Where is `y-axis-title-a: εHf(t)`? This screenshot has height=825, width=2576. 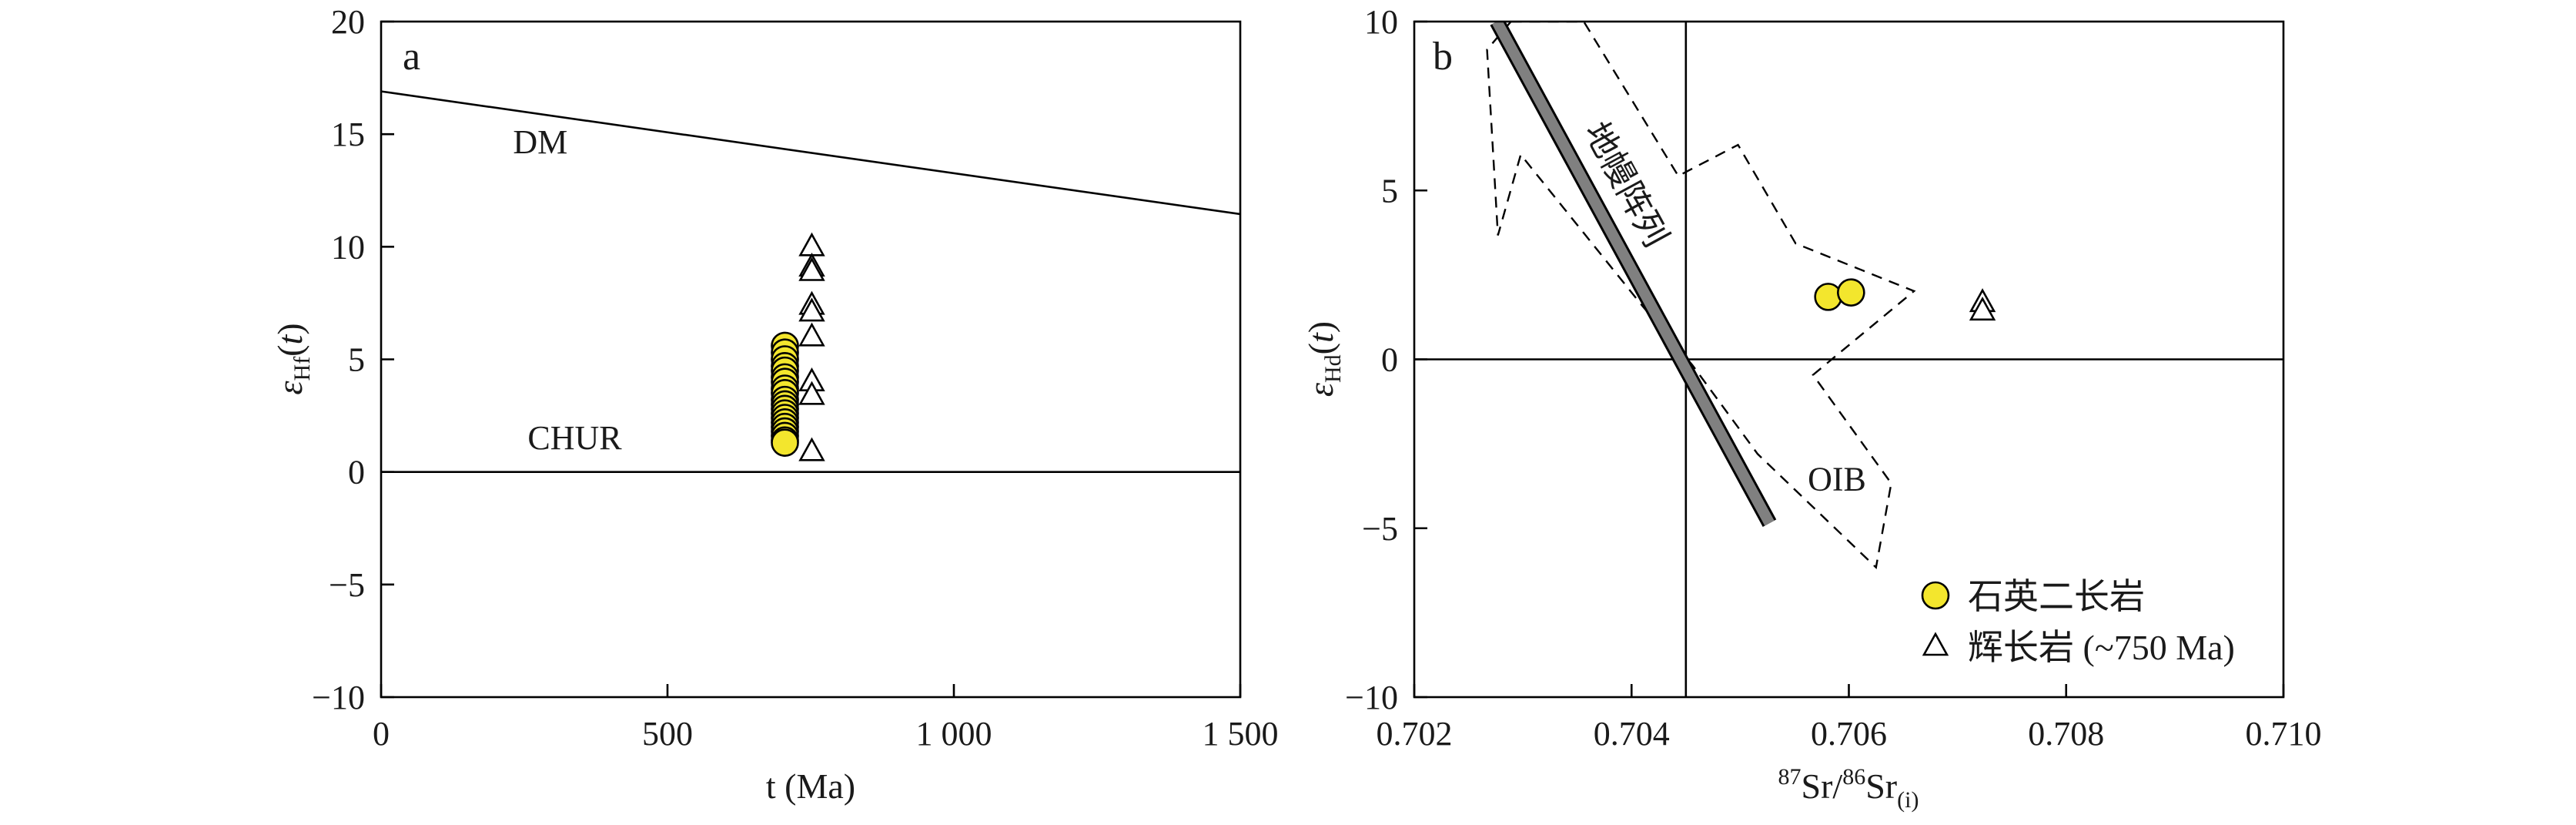 y-axis-title-a: εHf(t) is located at coordinates (292, 358).